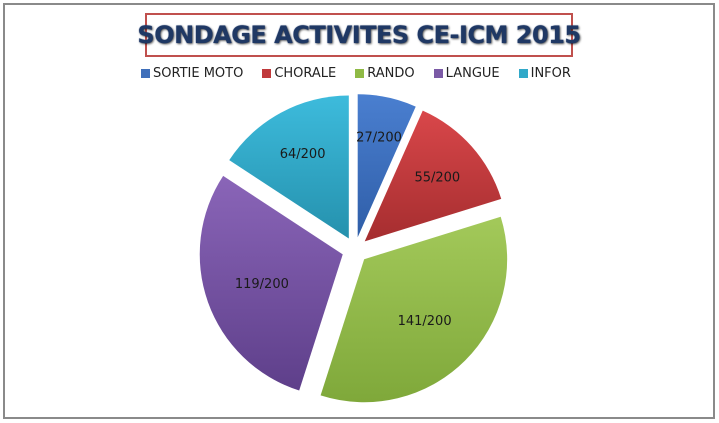  Describe the element at coordinates (289, 167) in the screenshot. I see `pie-slice-infor` at that location.